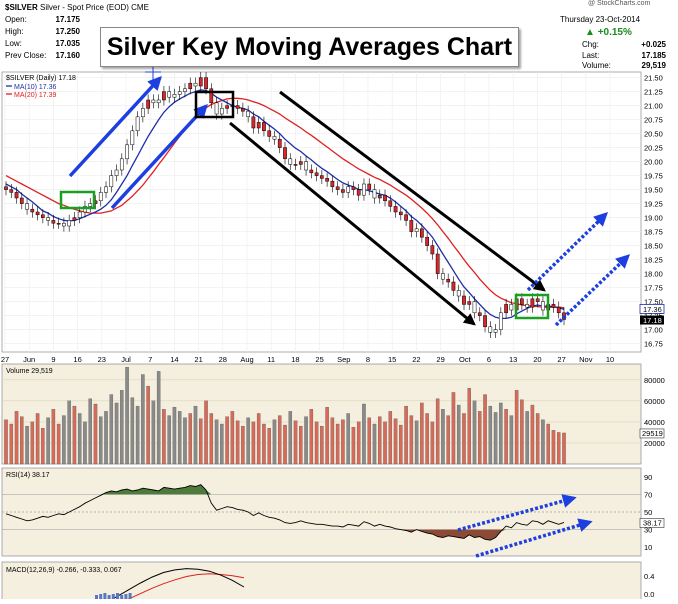  I want to click on price-x-tick: 21, so click(198, 359).